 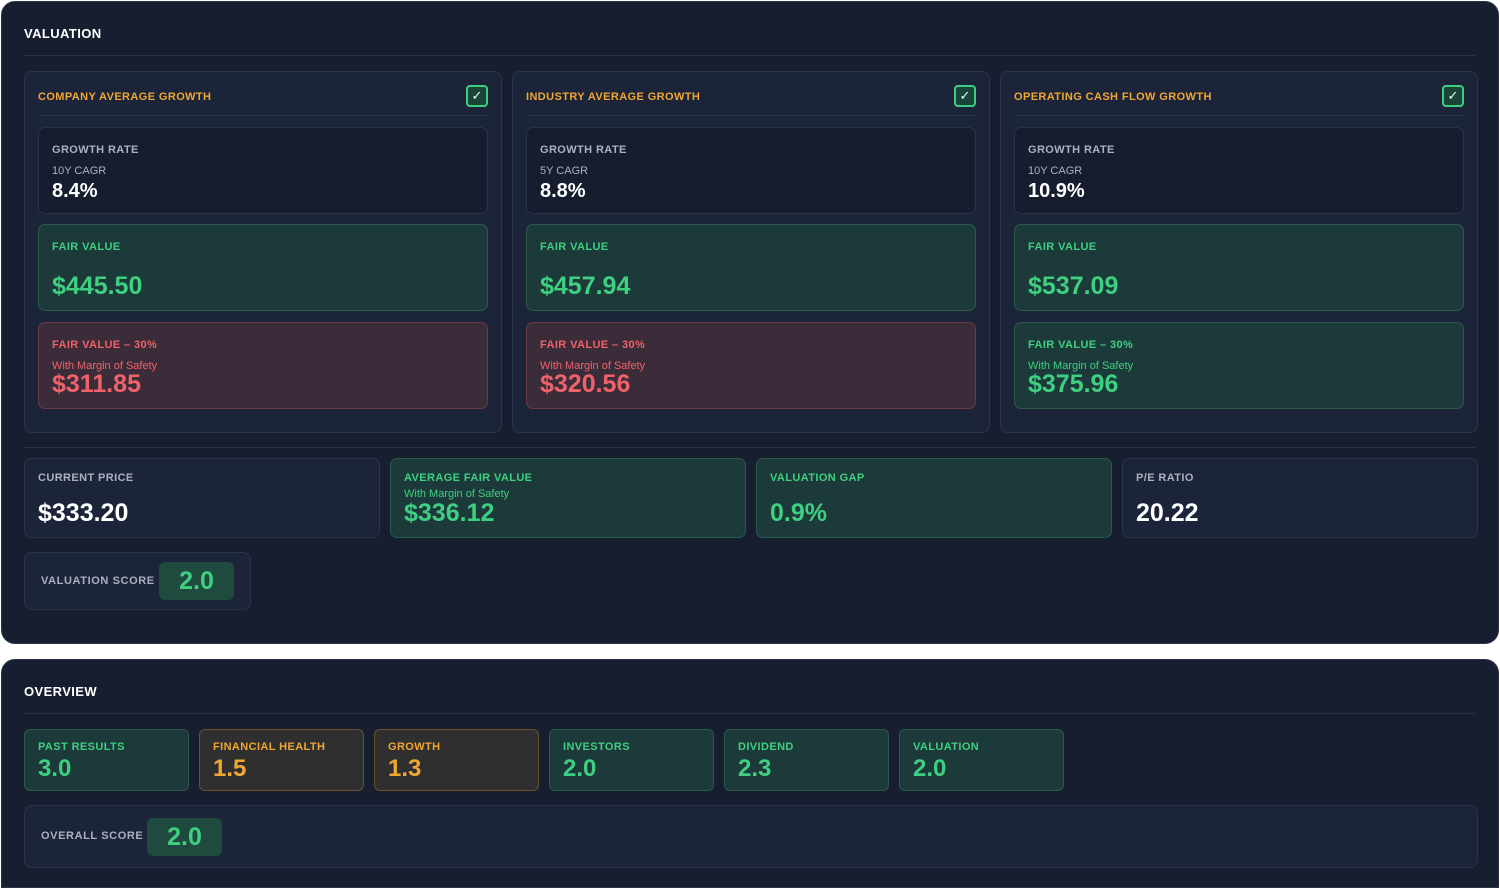 What do you see at coordinates (81, 747) in the screenshot?
I see `overview-tile-label: PAST RESULTS` at bounding box center [81, 747].